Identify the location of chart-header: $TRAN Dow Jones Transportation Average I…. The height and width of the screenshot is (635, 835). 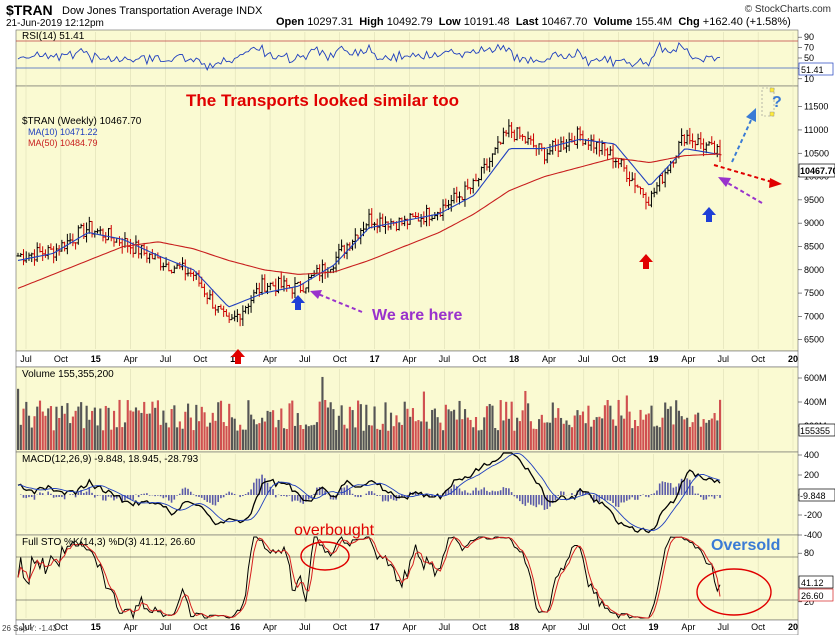
(417, 15).